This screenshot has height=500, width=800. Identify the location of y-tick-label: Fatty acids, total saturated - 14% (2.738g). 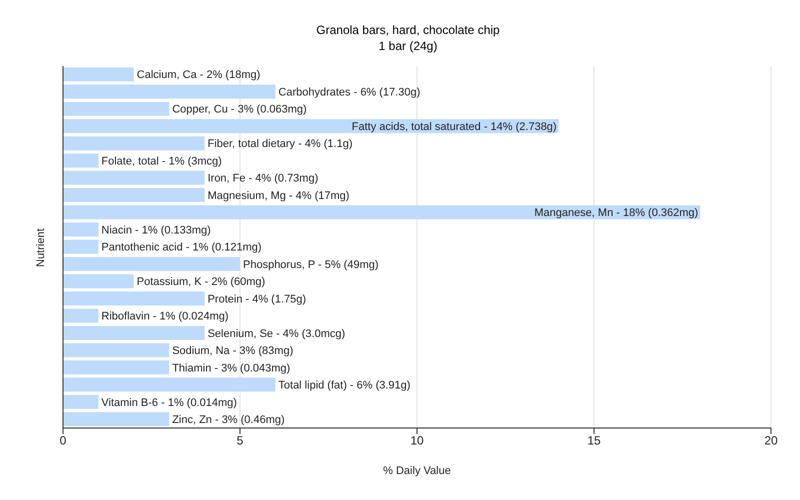
(454, 126).